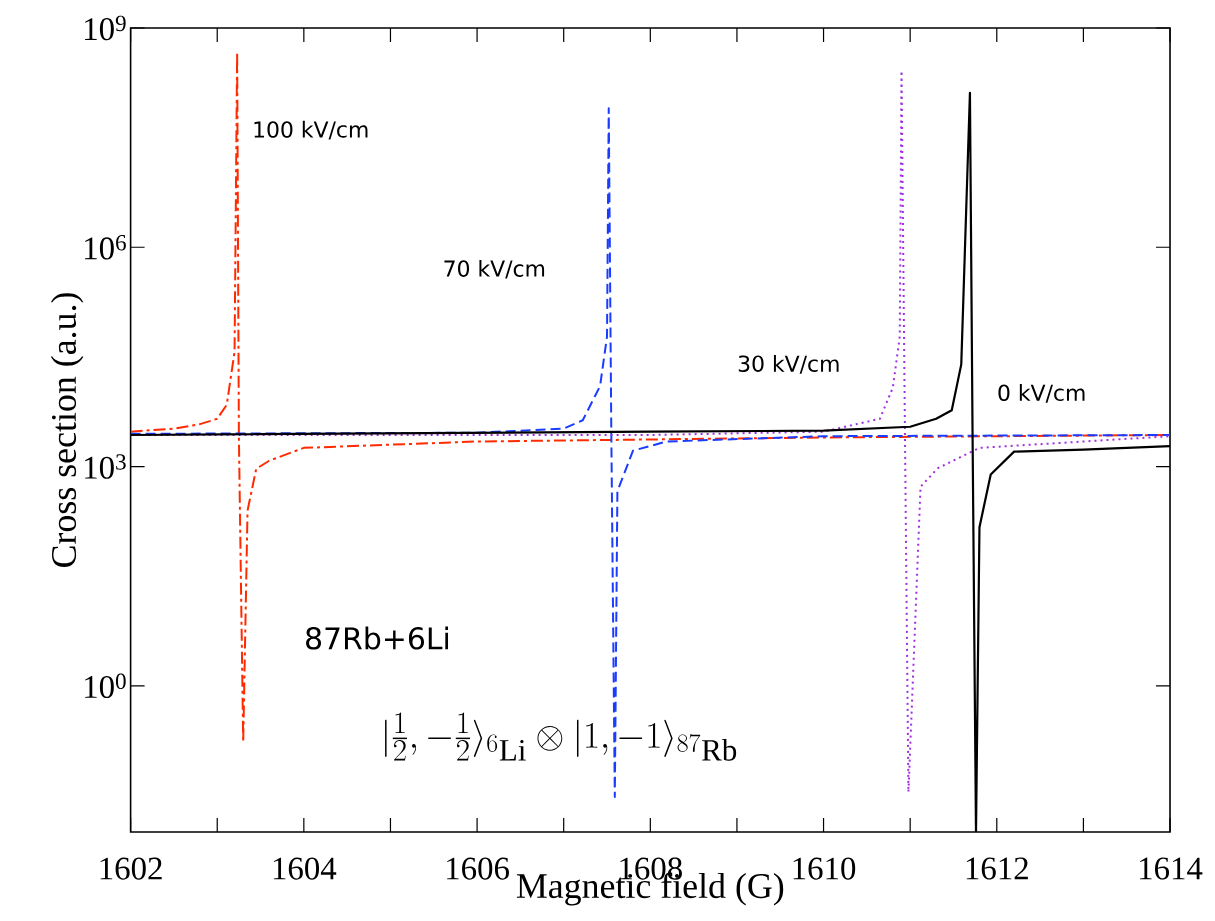 The height and width of the screenshot is (921, 1215). What do you see at coordinates (997, 868) in the screenshot?
I see `x-tick-label: 1612` at bounding box center [997, 868].